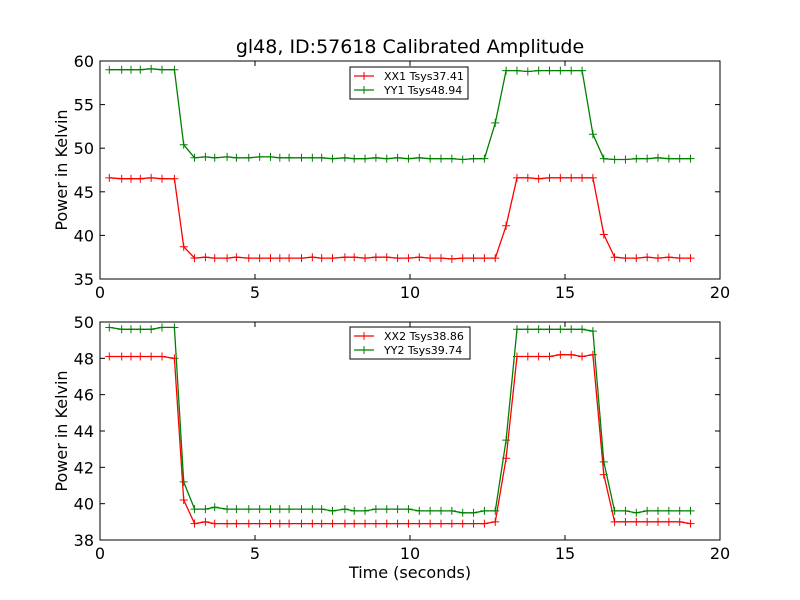 The image size is (800, 600). I want to click on legend-box, so click(410, 343).